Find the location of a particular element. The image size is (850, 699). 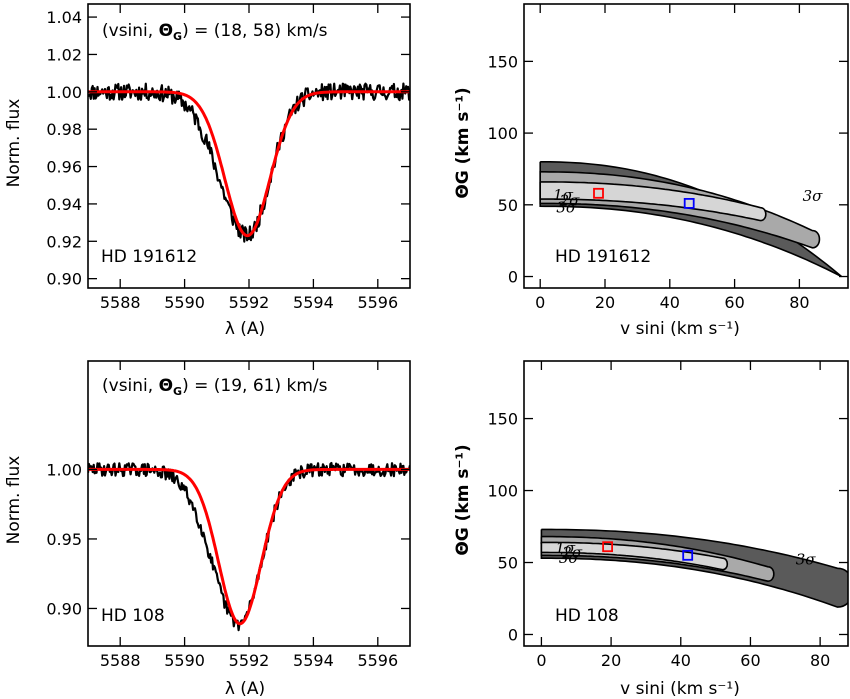

annotation-text: (vsini, ΘG) = (18, 58) km/s is located at coordinates (215, 32).